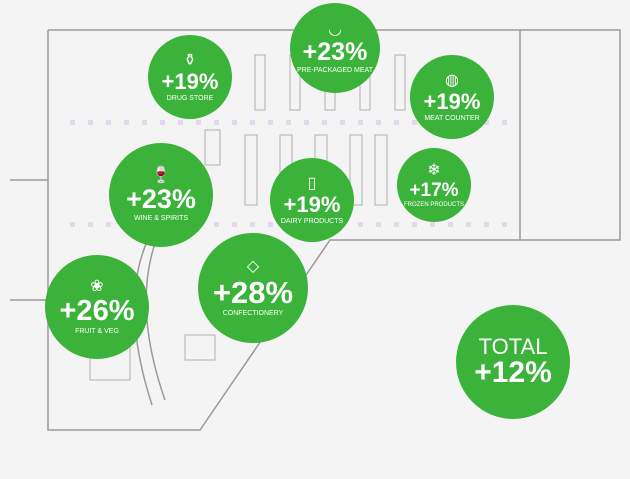 This screenshot has height=479, width=630. What do you see at coordinates (253, 313) in the screenshot?
I see `department-label: CONFECTIONERY` at bounding box center [253, 313].